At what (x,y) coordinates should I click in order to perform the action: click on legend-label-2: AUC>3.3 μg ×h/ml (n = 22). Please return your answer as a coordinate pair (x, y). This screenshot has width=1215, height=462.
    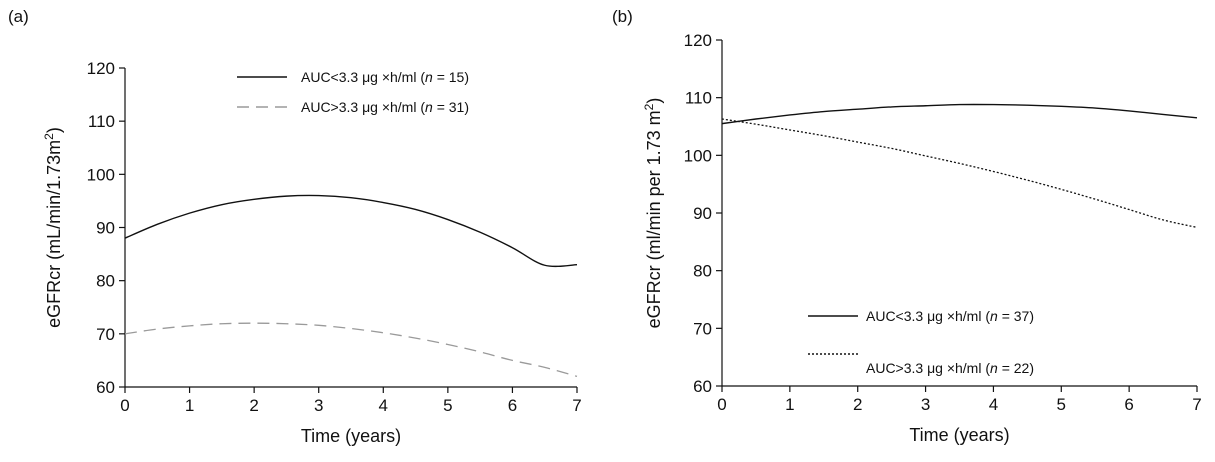
    Looking at the image, I should click on (950, 368).